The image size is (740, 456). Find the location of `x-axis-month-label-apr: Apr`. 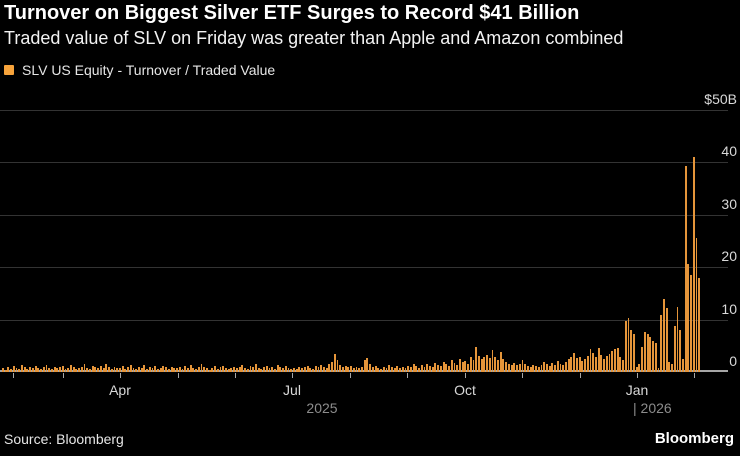

x-axis-month-label-apr: Apr is located at coordinates (120, 390).